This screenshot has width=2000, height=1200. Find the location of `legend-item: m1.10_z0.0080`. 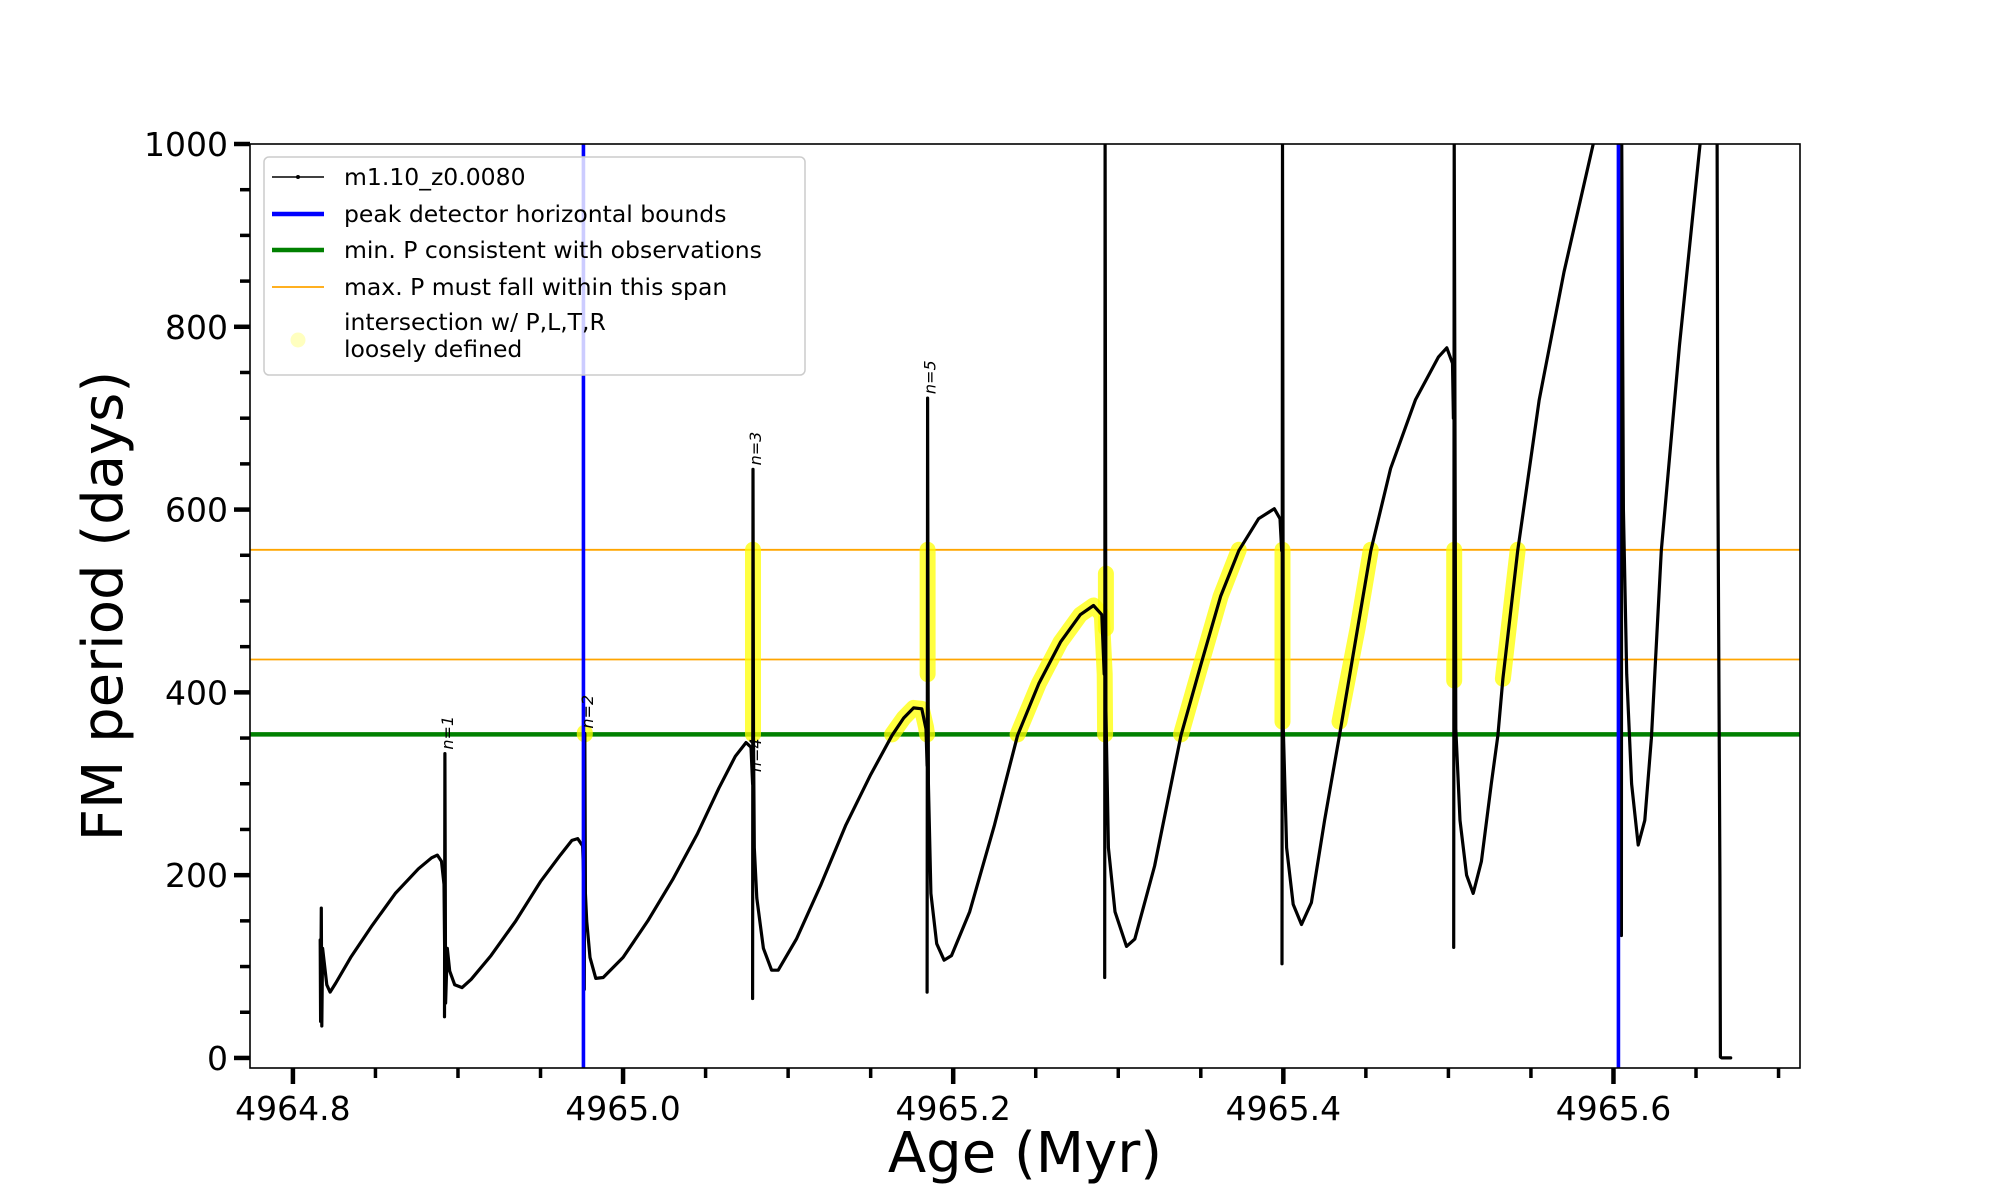

legend-item: m1.10_z0.0080 is located at coordinates (399, 177).